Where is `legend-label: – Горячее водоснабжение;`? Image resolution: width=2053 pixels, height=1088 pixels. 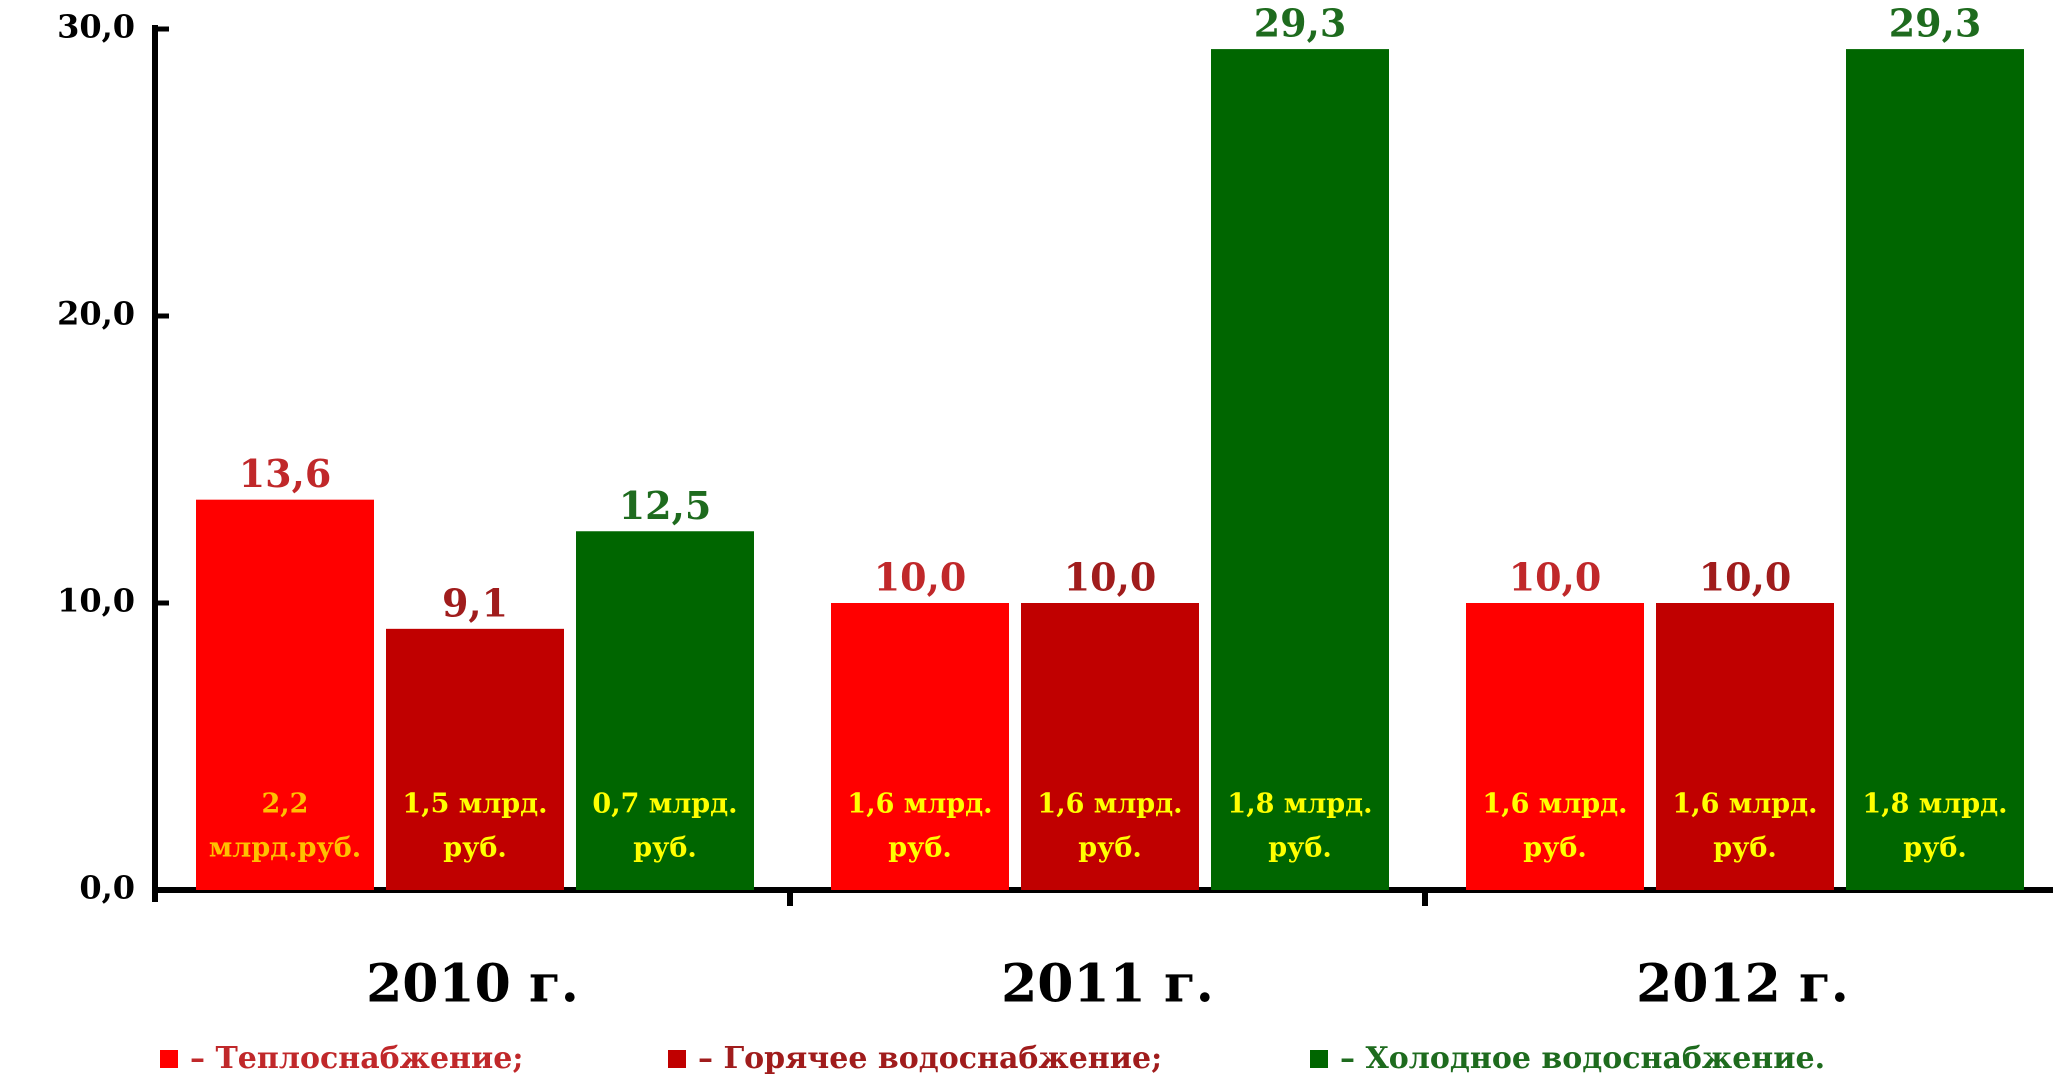
legend-label: – Горячее водоснабжение; is located at coordinates (930, 1058).